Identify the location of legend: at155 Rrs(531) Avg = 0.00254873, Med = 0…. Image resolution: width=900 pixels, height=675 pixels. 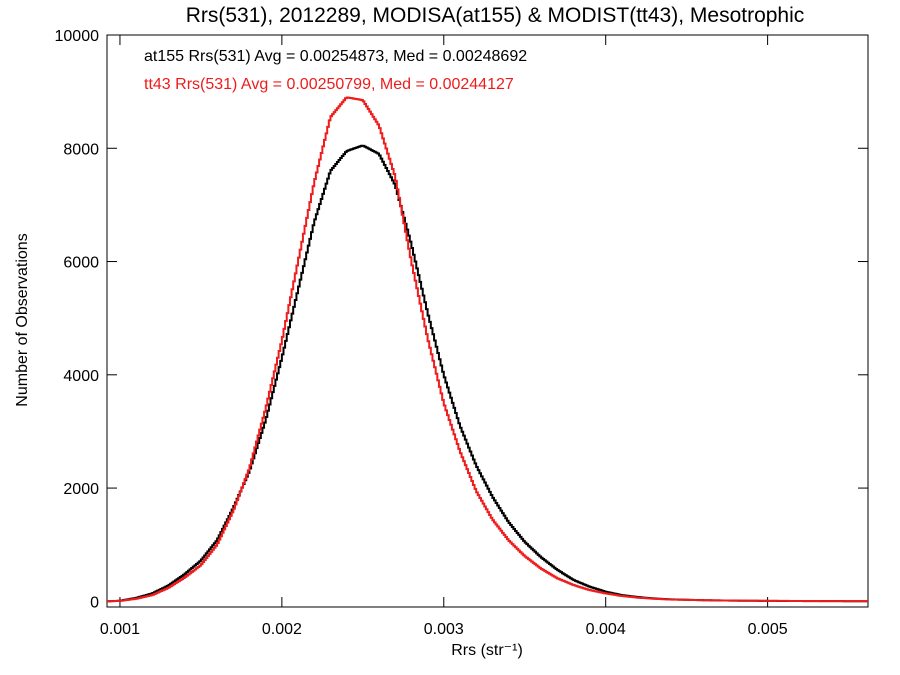
(335, 70).